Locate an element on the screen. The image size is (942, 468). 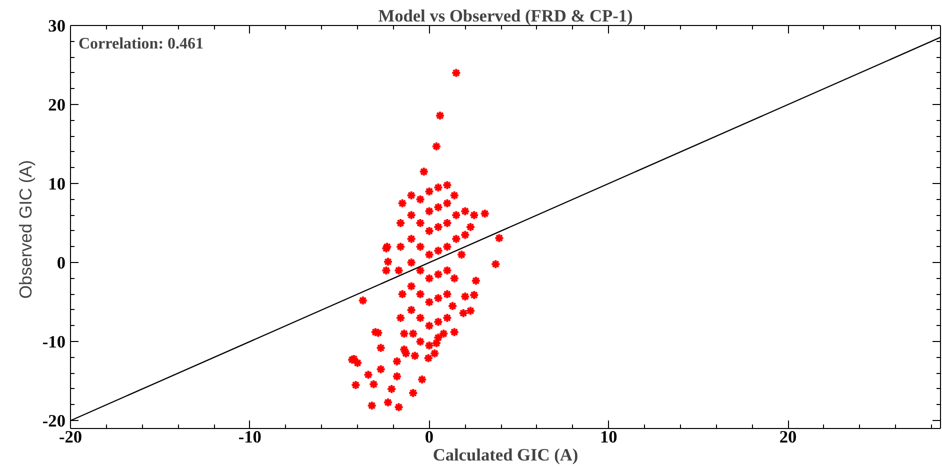
annotation: Correlation: 0.461 is located at coordinates (141, 44).